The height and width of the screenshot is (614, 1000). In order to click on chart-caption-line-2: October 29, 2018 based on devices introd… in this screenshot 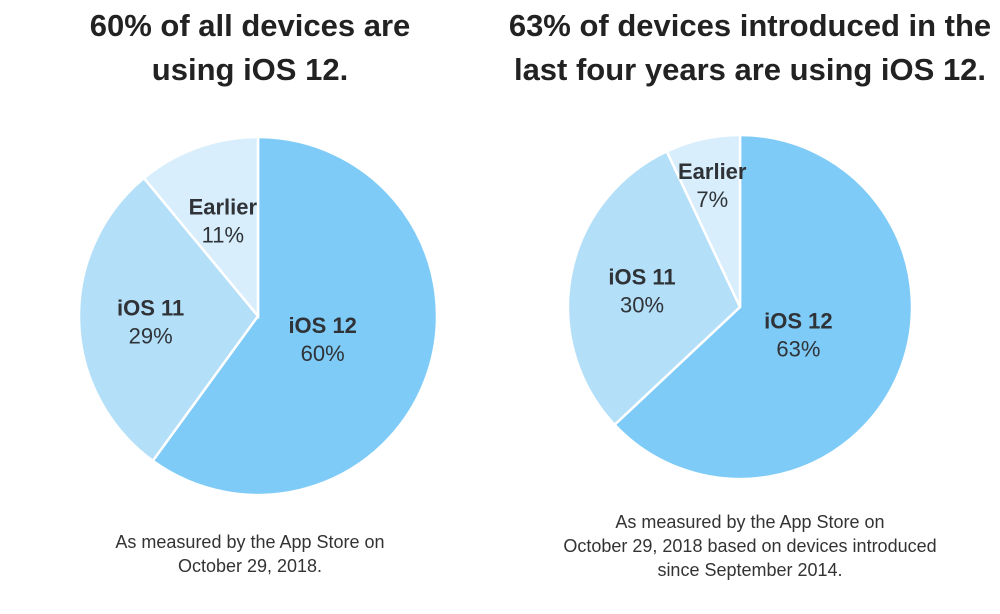, I will do `click(750, 546)`.